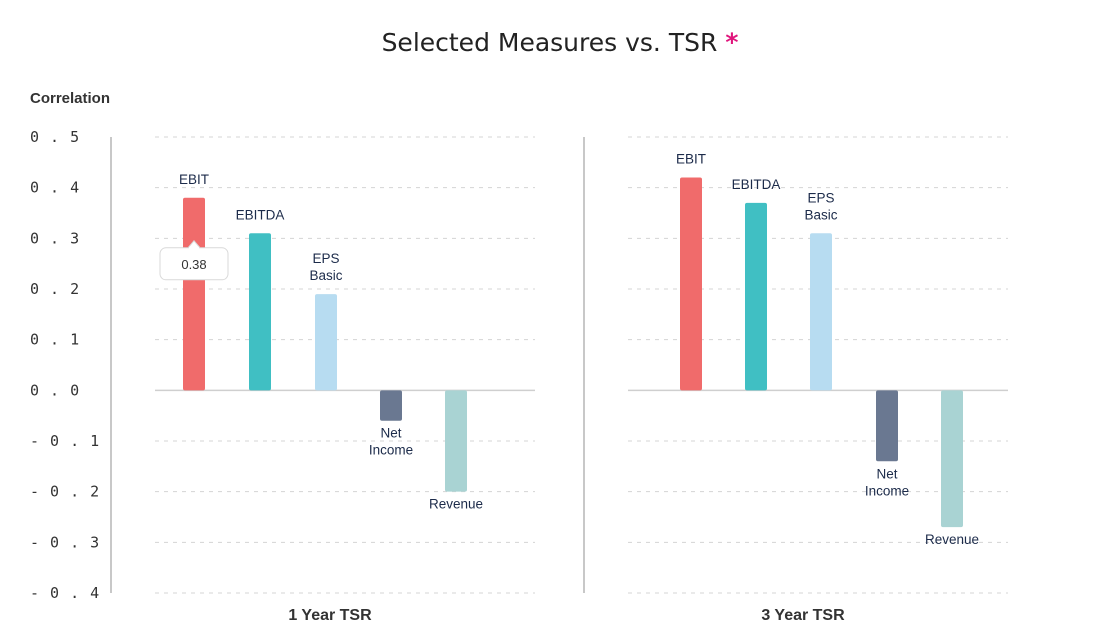 The width and height of the screenshot is (1100, 640). I want to click on y-tick-label: 0 . 3, so click(55, 238).